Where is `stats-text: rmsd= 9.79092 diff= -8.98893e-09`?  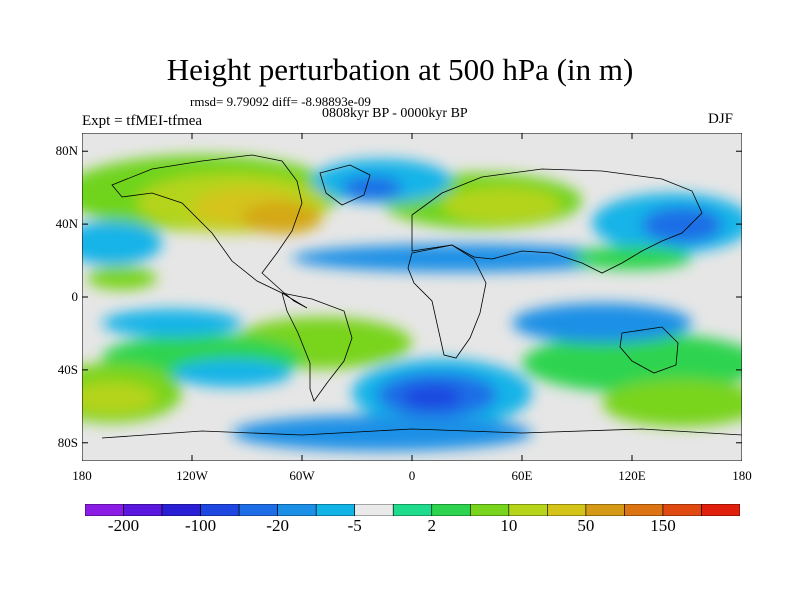
stats-text: rmsd= 9.79092 diff= -8.98893e-09 is located at coordinates (280, 101).